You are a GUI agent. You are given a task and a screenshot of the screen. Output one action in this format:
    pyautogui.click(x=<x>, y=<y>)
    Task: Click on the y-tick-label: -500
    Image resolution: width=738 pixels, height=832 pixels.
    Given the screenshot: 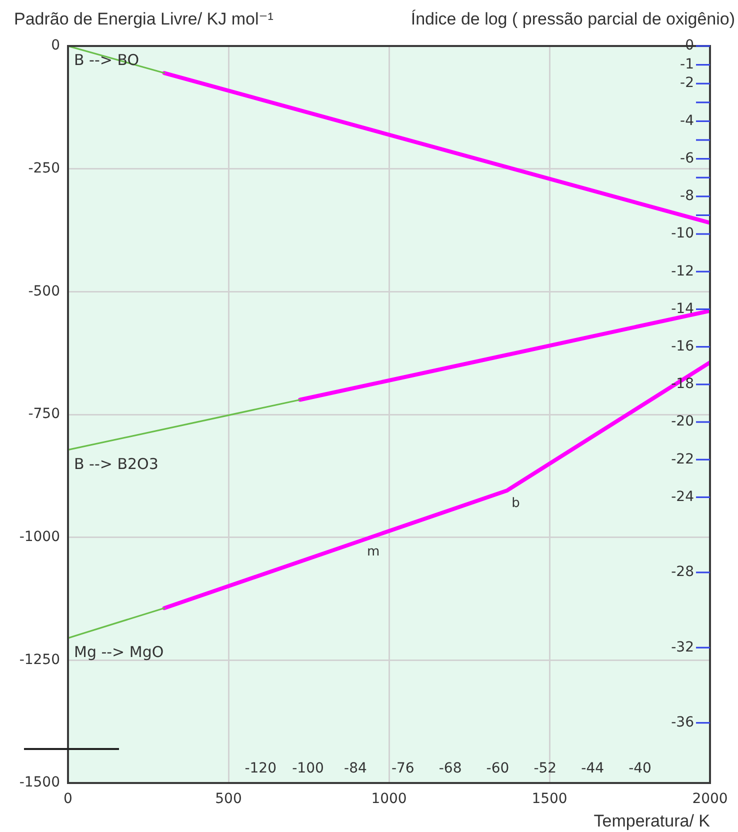 What is the action you would take?
    pyautogui.click(x=44, y=291)
    